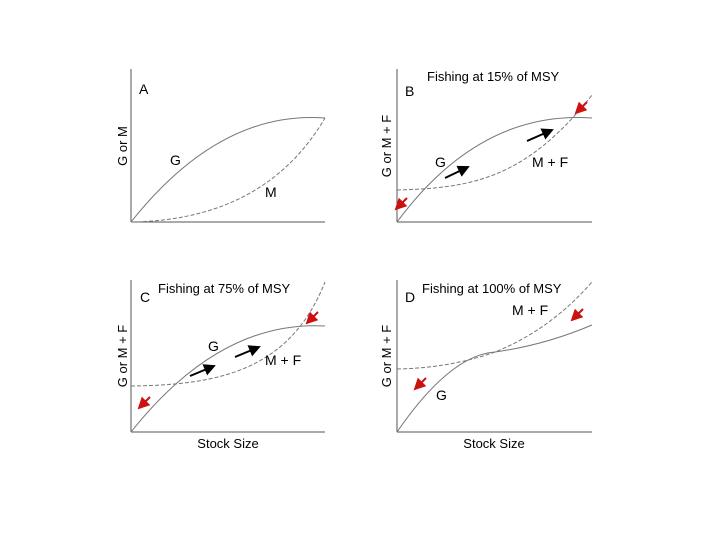 The width and height of the screenshot is (720, 545). Describe the element at coordinates (271, 192) in the screenshot. I see `panel-a-m-label: M` at that location.